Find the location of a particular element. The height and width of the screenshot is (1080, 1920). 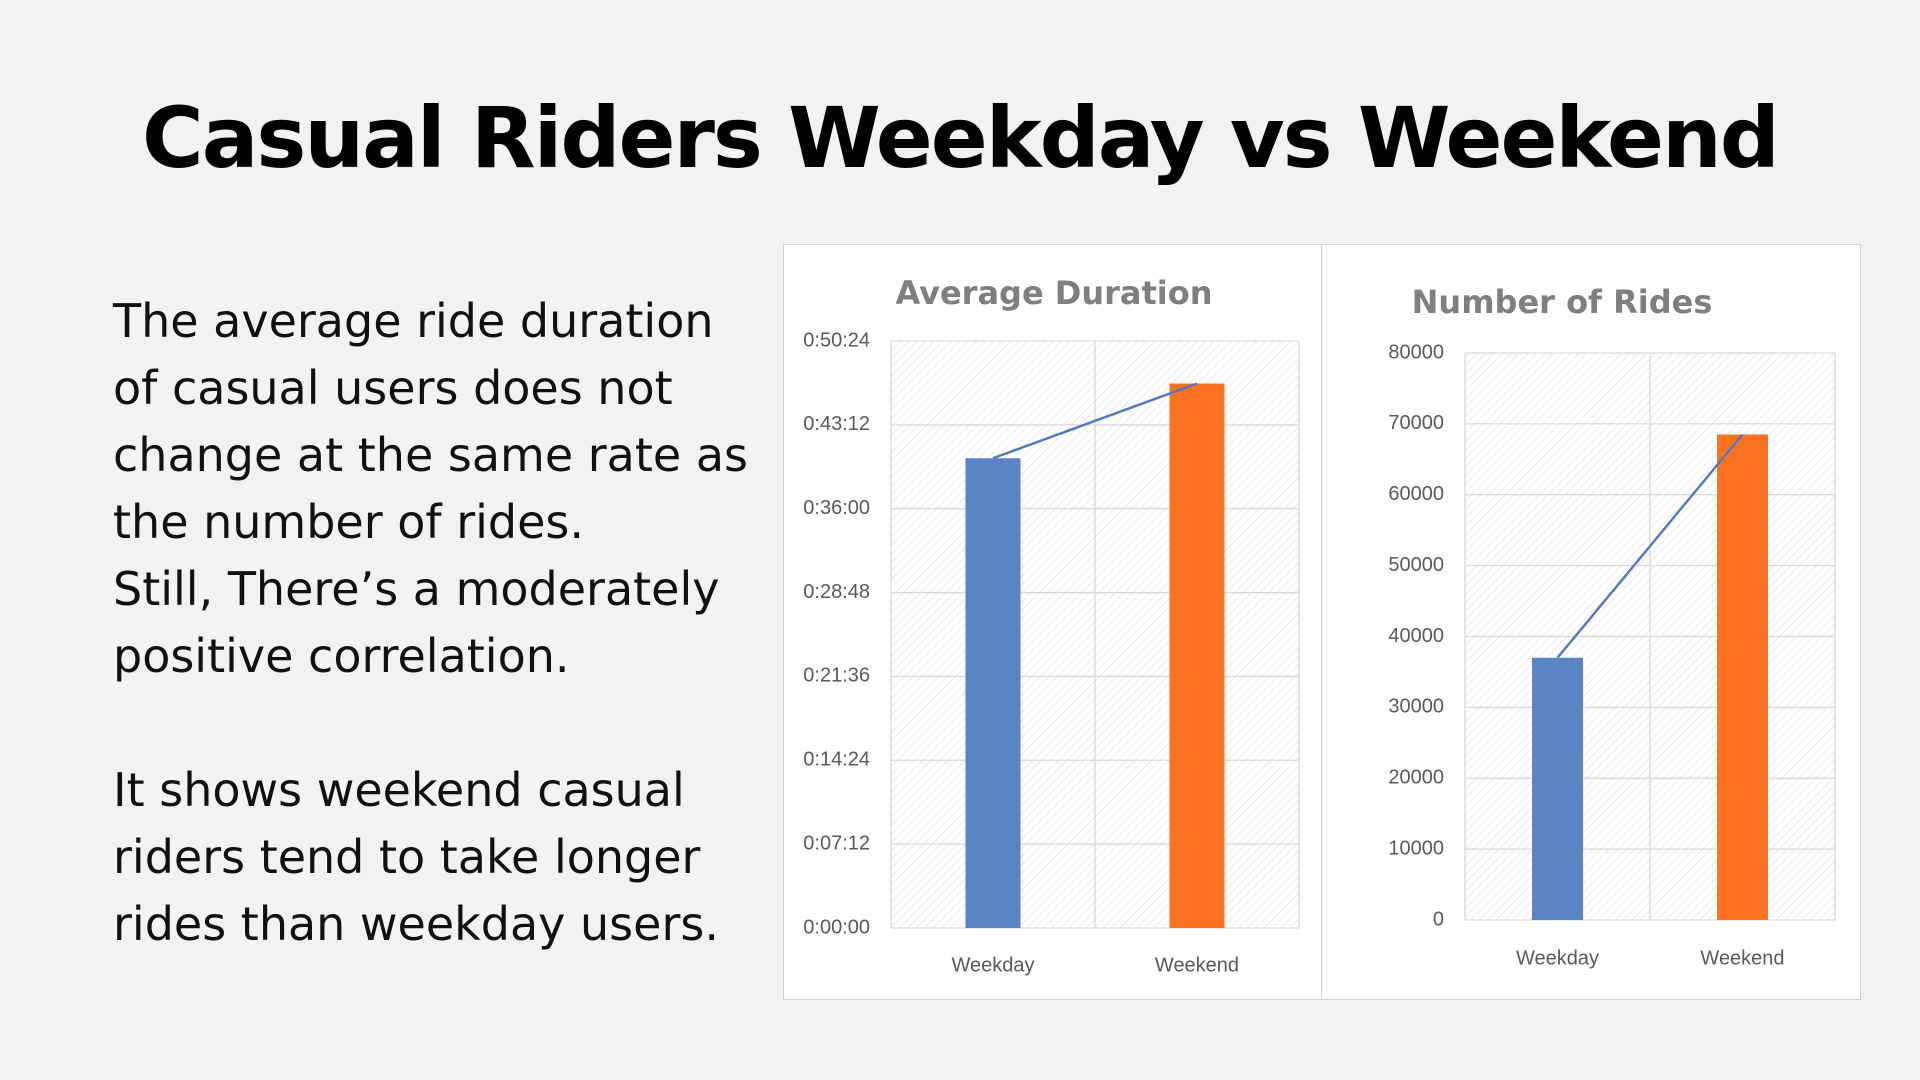

y-tick-label: 40000 is located at coordinates (1416, 636).